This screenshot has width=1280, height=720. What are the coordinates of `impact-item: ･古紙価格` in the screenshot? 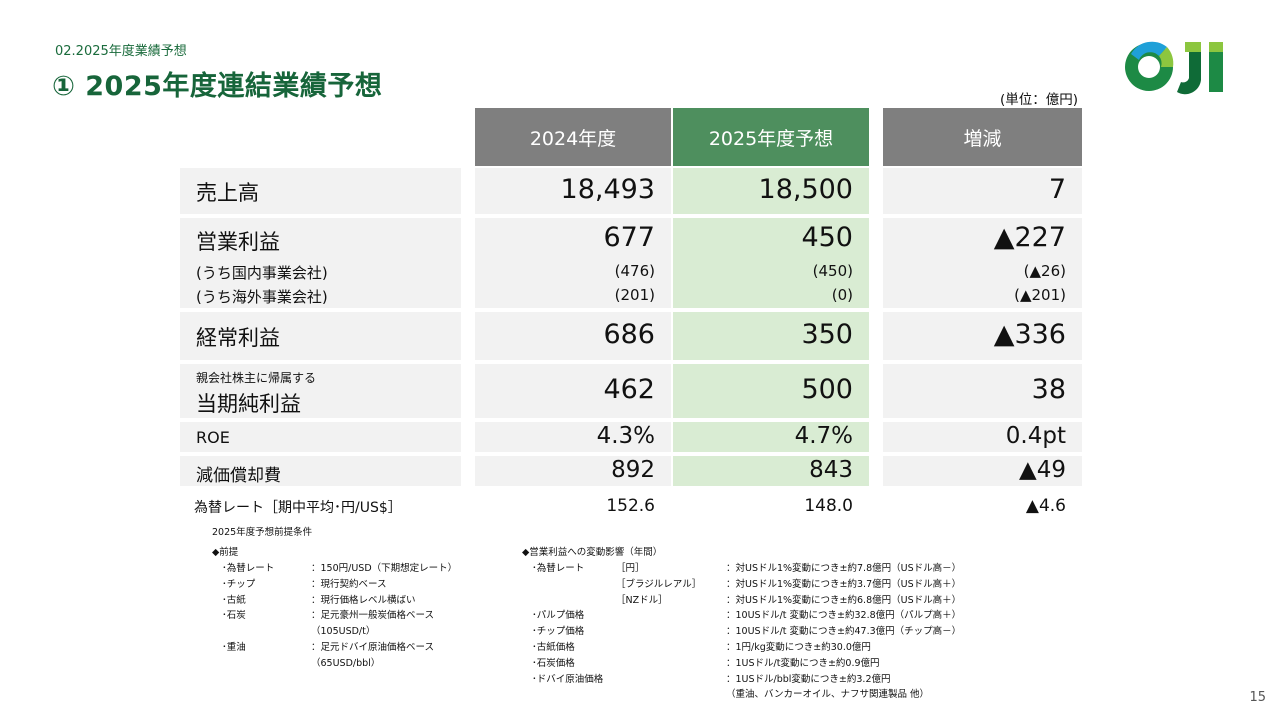 It's located at (553, 647).